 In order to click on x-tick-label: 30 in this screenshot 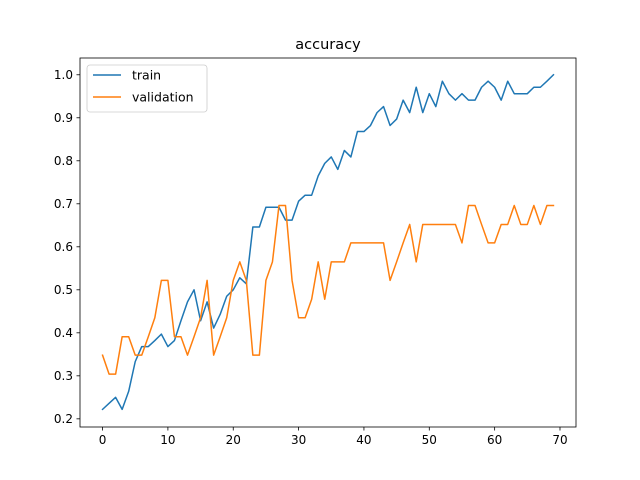, I will do `click(298, 440)`.